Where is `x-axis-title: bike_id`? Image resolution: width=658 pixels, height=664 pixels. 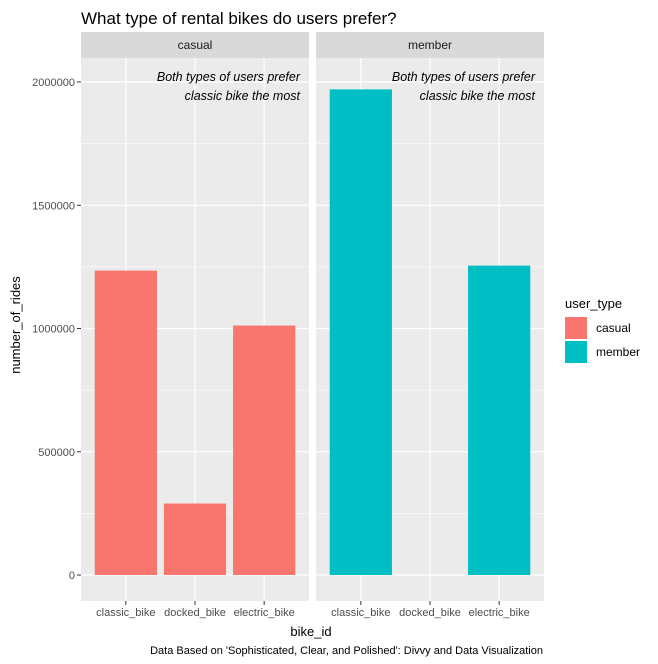 x-axis-title: bike_id is located at coordinates (310, 631).